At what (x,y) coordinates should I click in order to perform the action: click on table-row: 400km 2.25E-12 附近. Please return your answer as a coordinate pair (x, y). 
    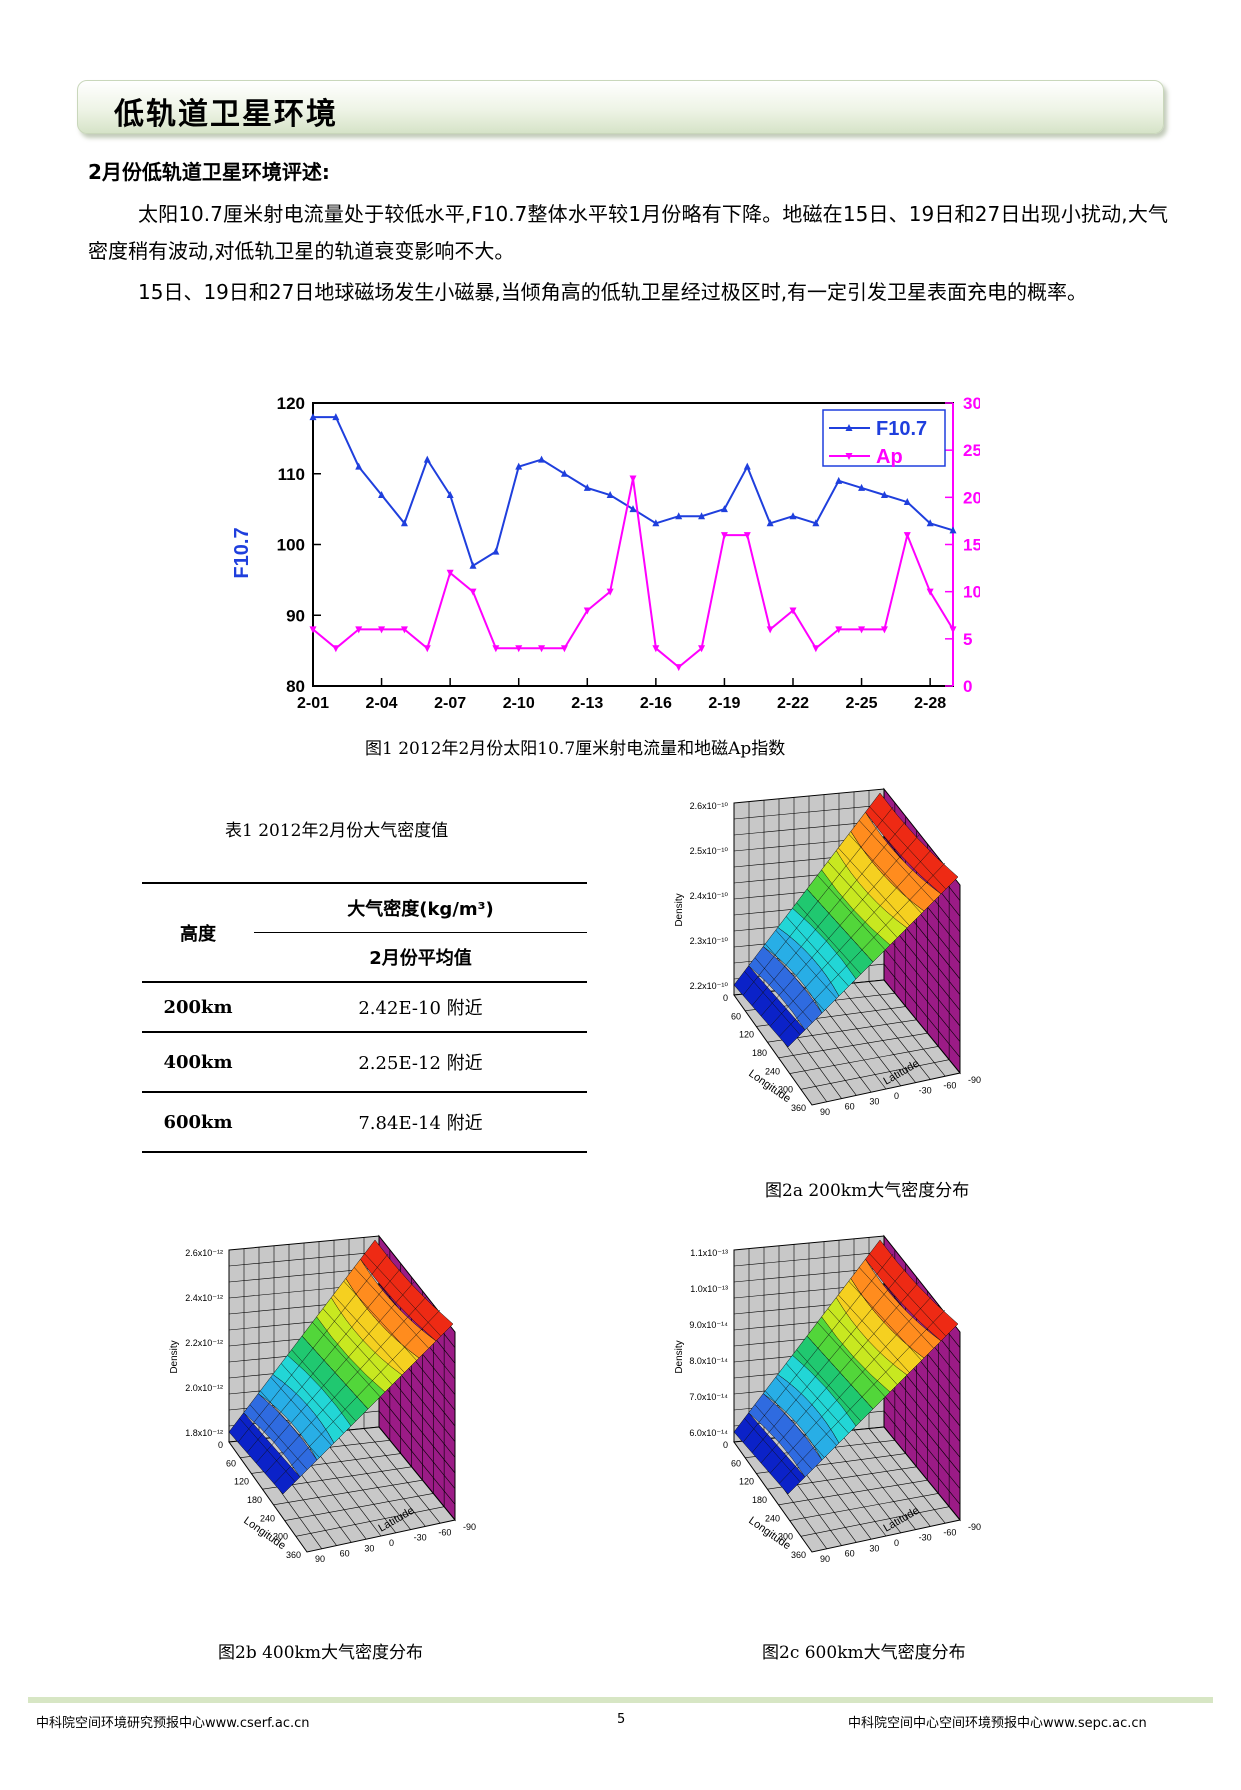
    Looking at the image, I should click on (364, 1062).